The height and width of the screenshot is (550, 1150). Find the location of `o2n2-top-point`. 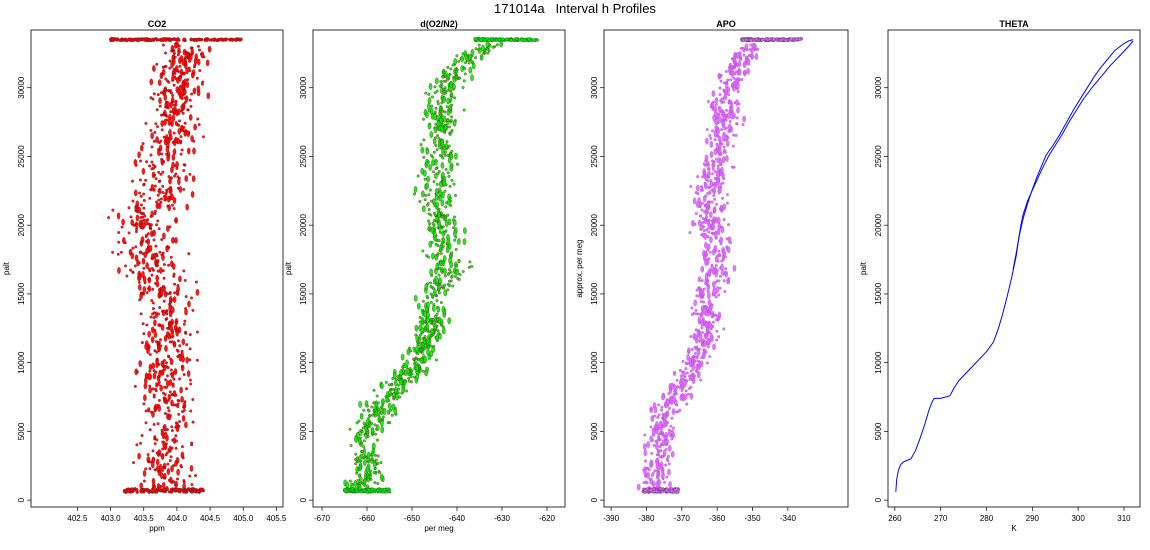

o2n2-top-point is located at coordinates (534, 40).